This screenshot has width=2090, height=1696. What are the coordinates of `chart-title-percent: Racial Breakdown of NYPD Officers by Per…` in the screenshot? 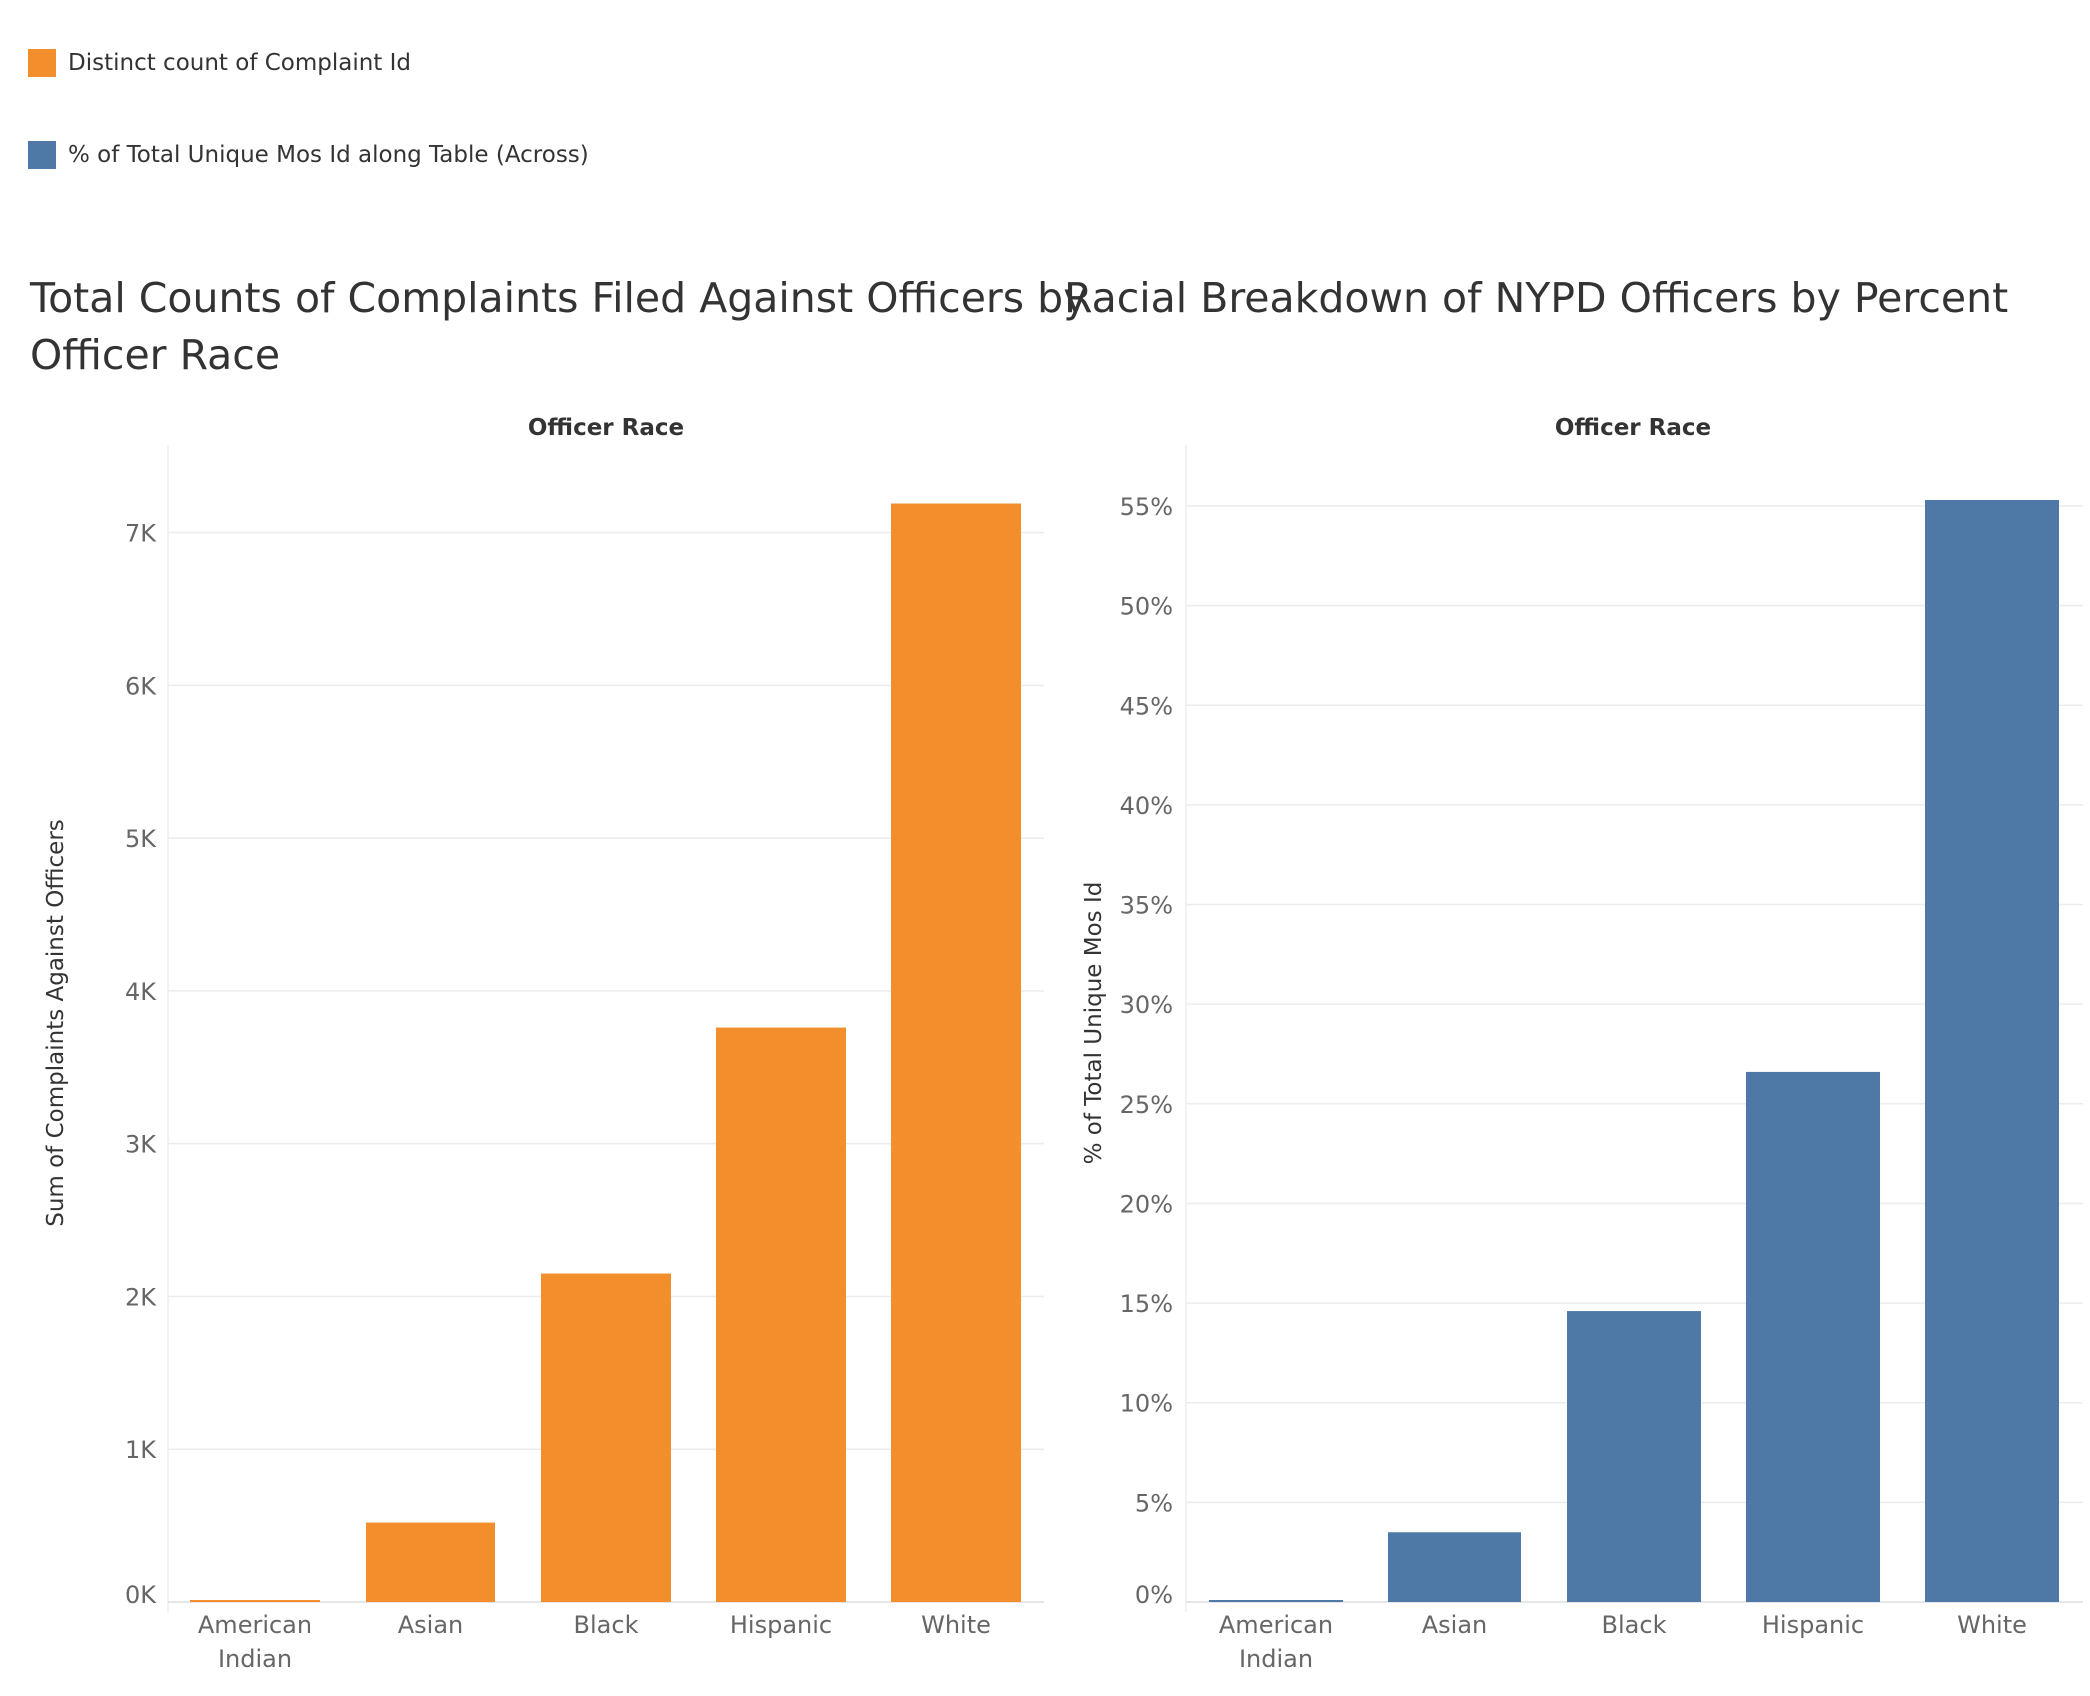 It's located at (1536, 298).